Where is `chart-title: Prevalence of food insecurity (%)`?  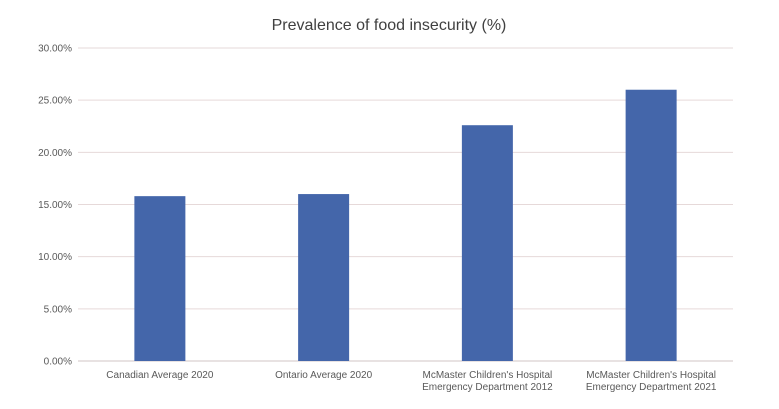 chart-title: Prevalence of food insecurity (%) is located at coordinates (389, 25).